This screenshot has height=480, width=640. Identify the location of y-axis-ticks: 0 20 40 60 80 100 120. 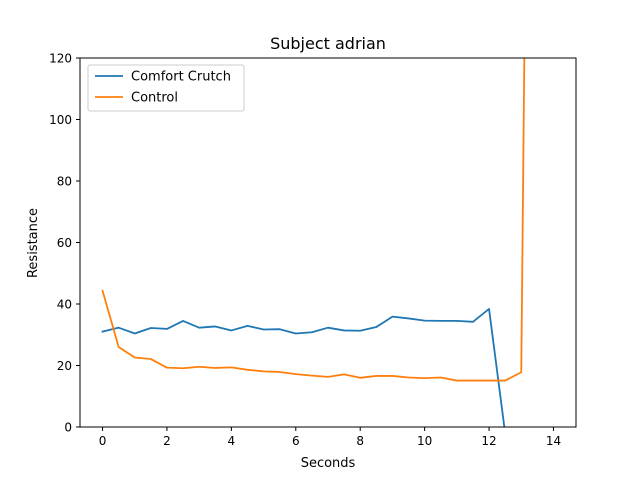
(64, 243).